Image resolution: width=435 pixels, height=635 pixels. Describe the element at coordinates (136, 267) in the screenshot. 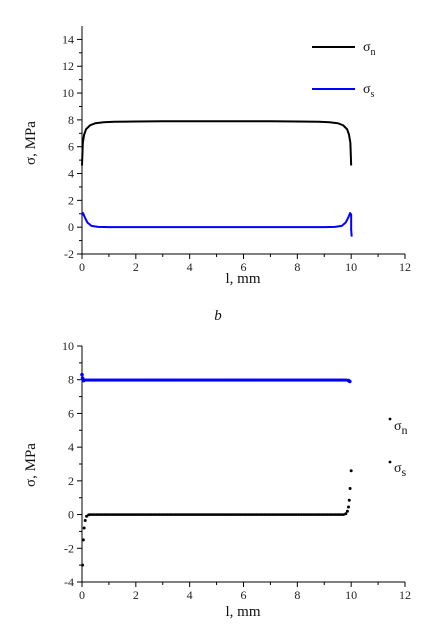

I see `top-x-tick-label: 2` at that location.